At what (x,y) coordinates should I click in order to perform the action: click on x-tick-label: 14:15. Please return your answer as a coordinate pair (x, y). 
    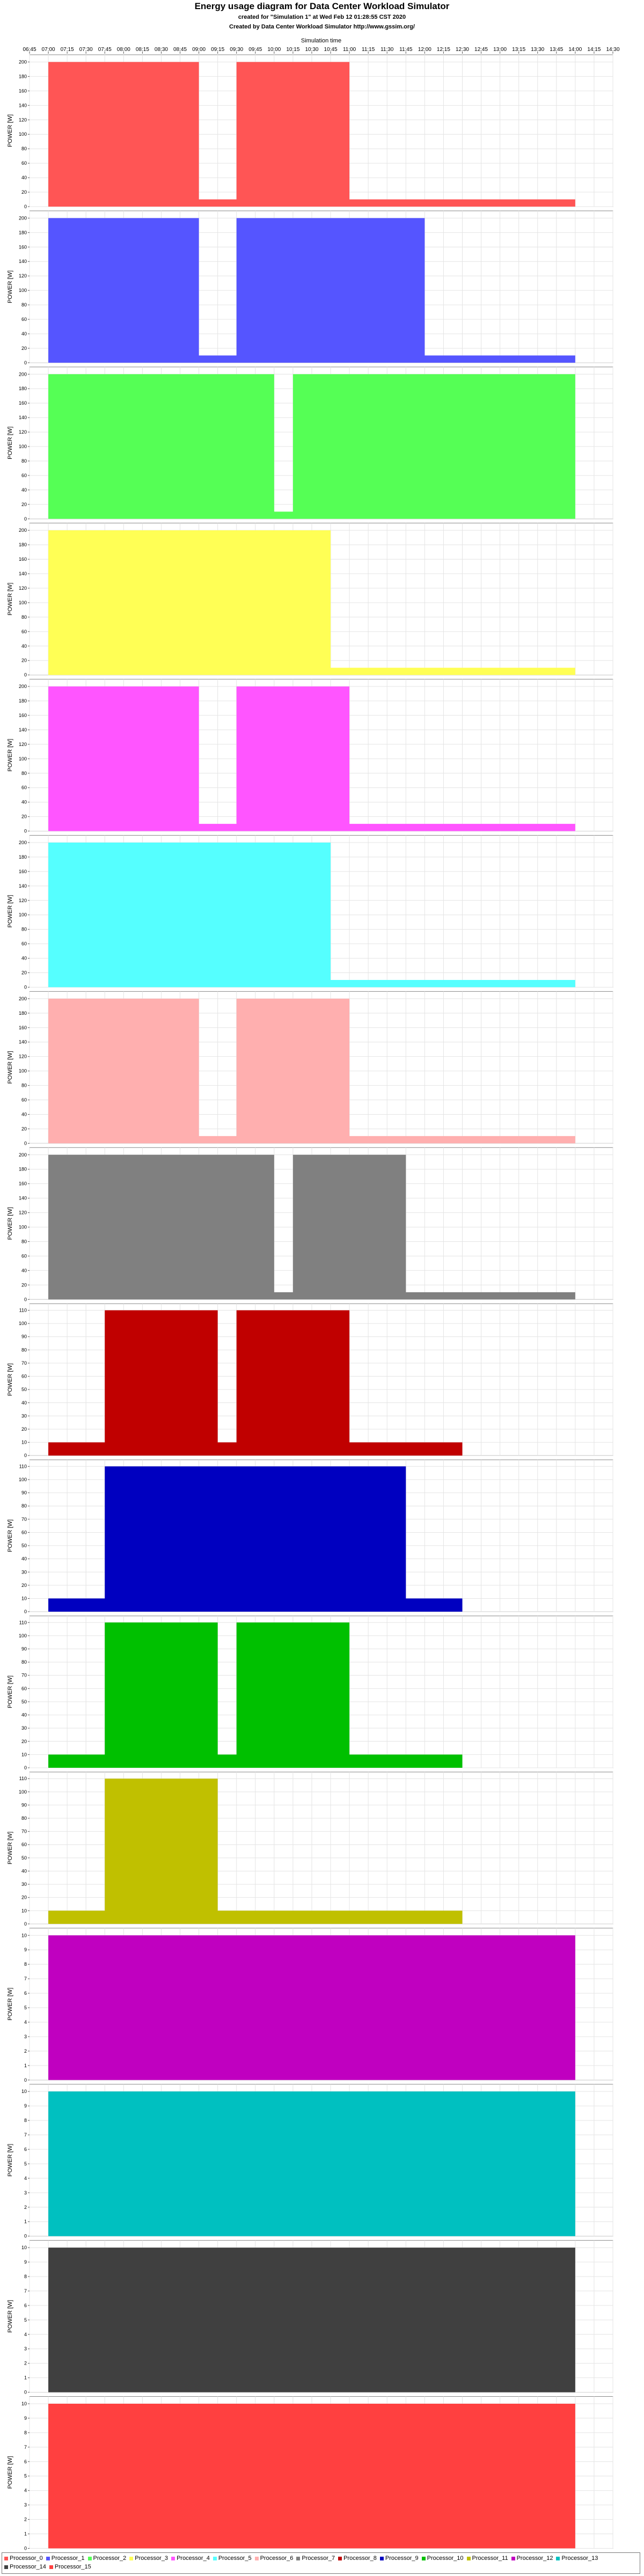
    Looking at the image, I should click on (594, 50).